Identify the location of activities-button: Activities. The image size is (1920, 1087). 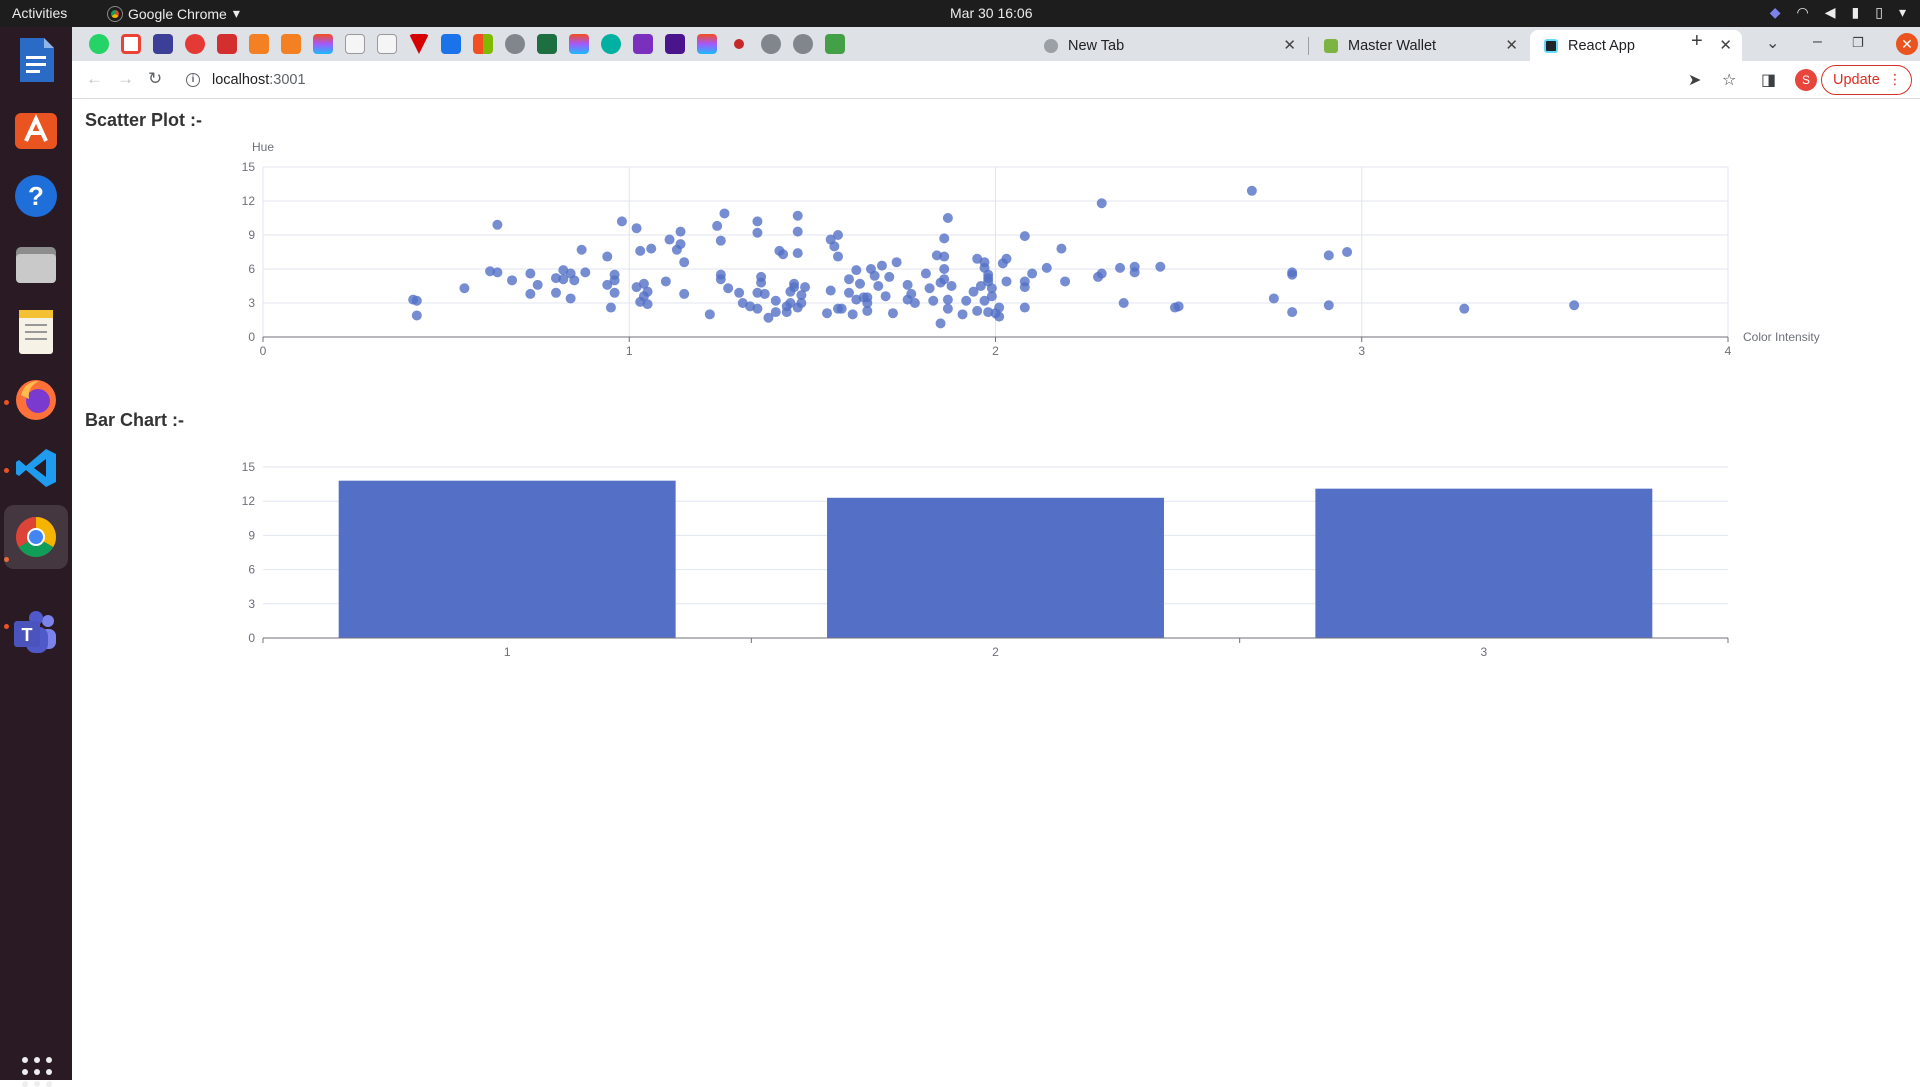
(40, 13).